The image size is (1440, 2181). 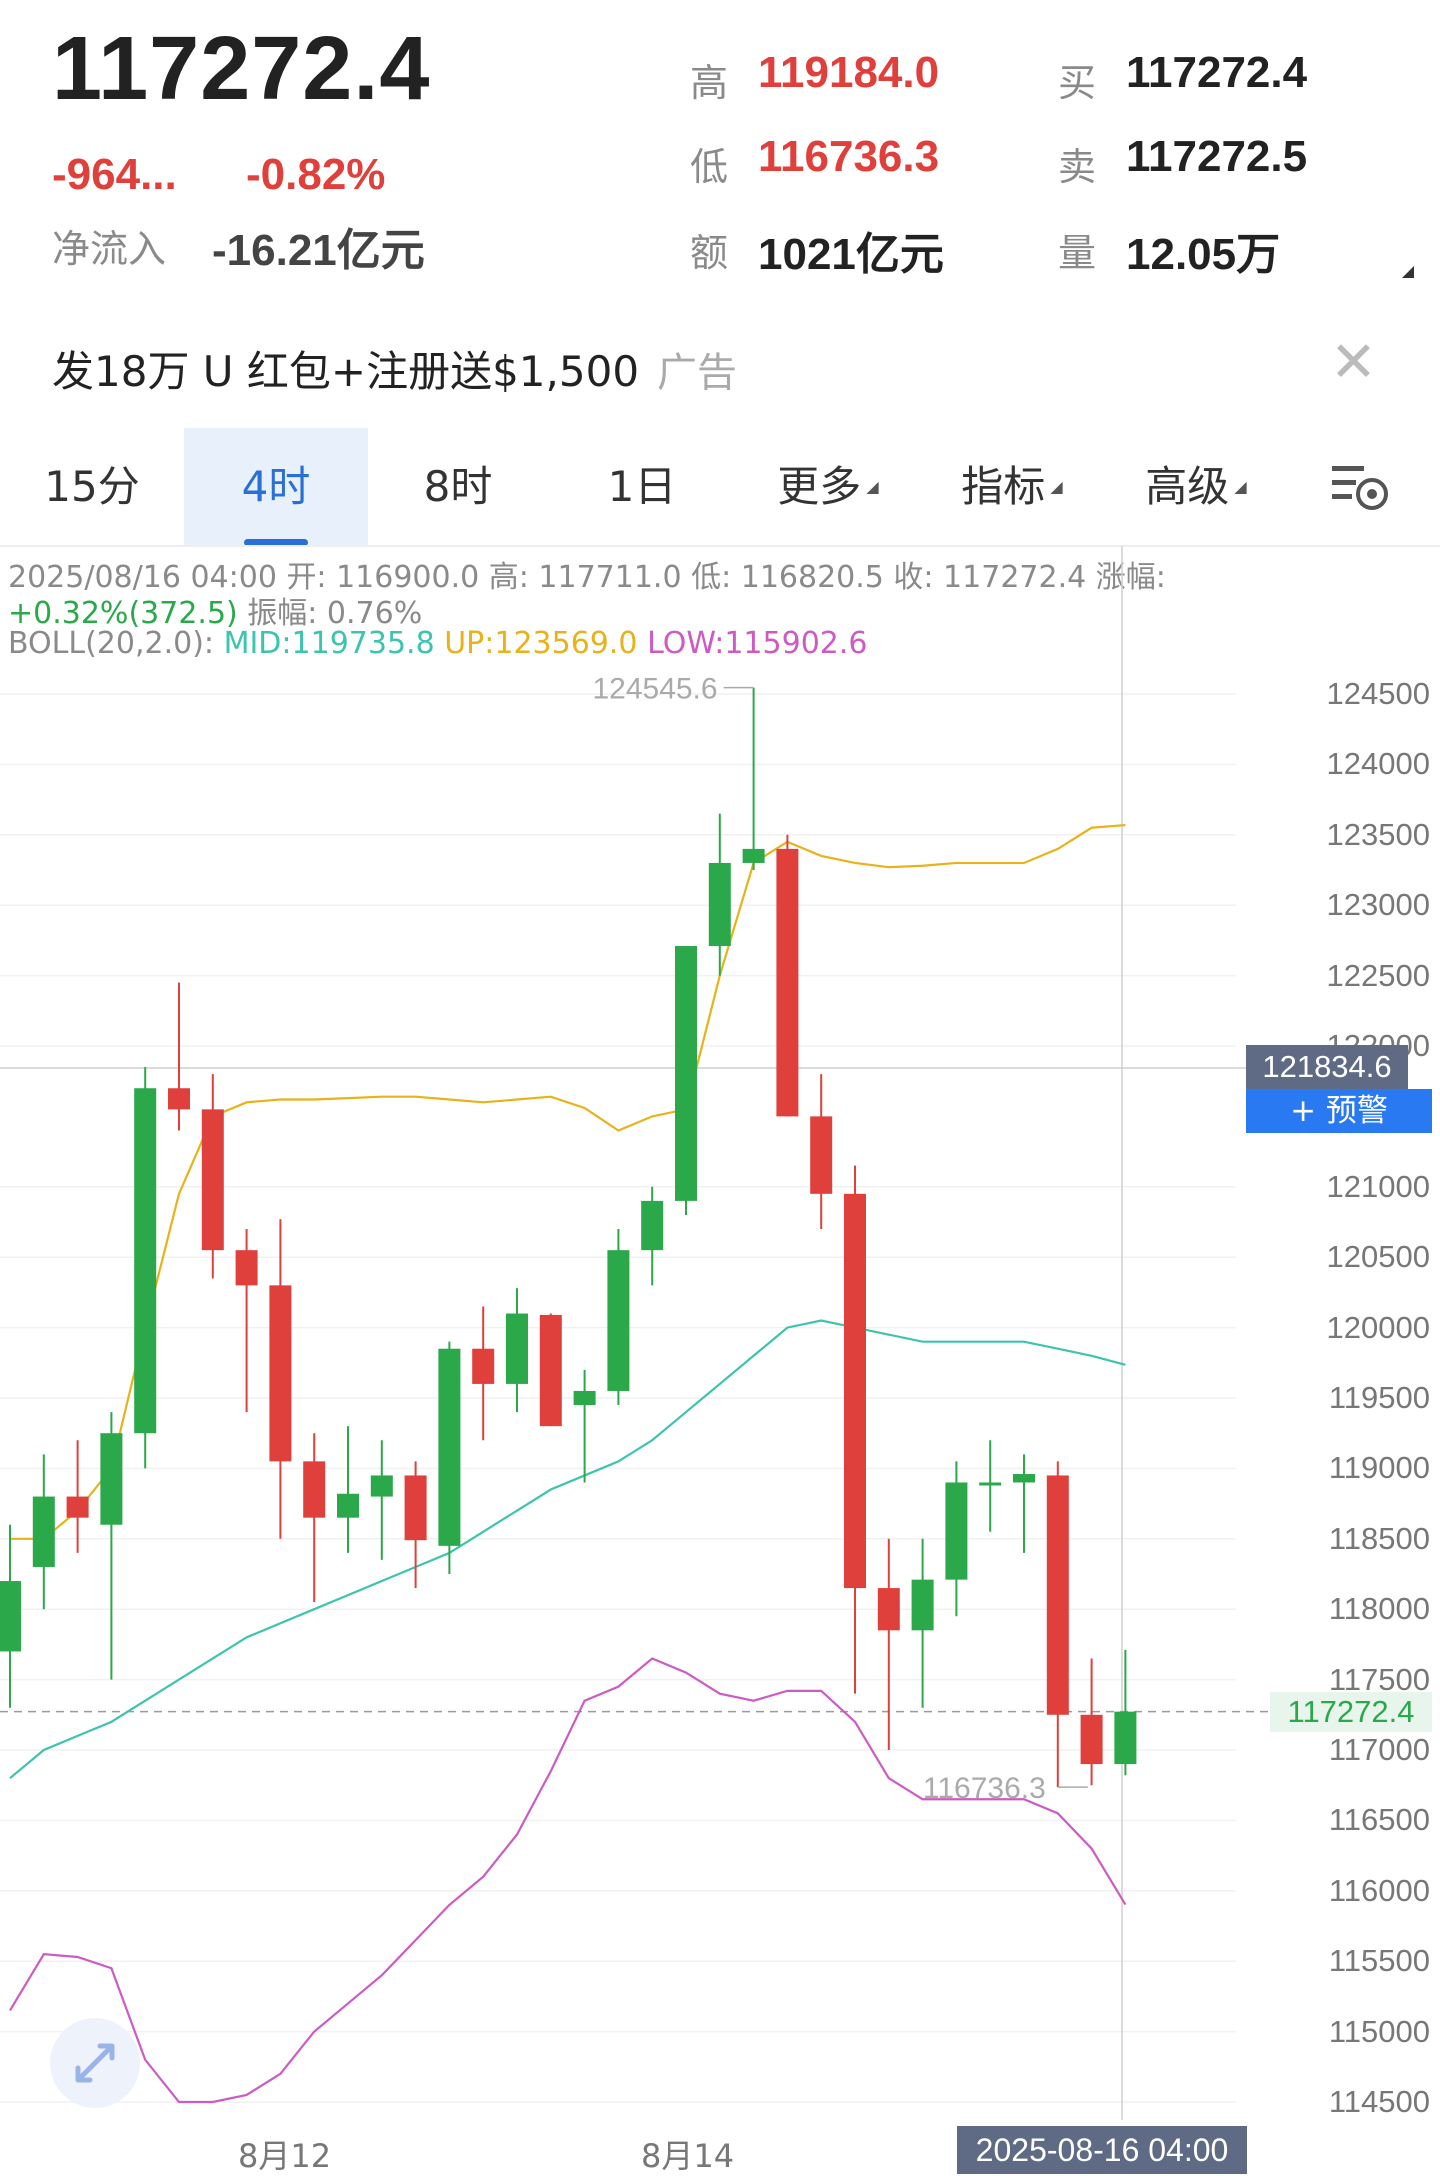 What do you see at coordinates (241, 69) in the screenshot?
I see `last-price: 117272.4` at bounding box center [241, 69].